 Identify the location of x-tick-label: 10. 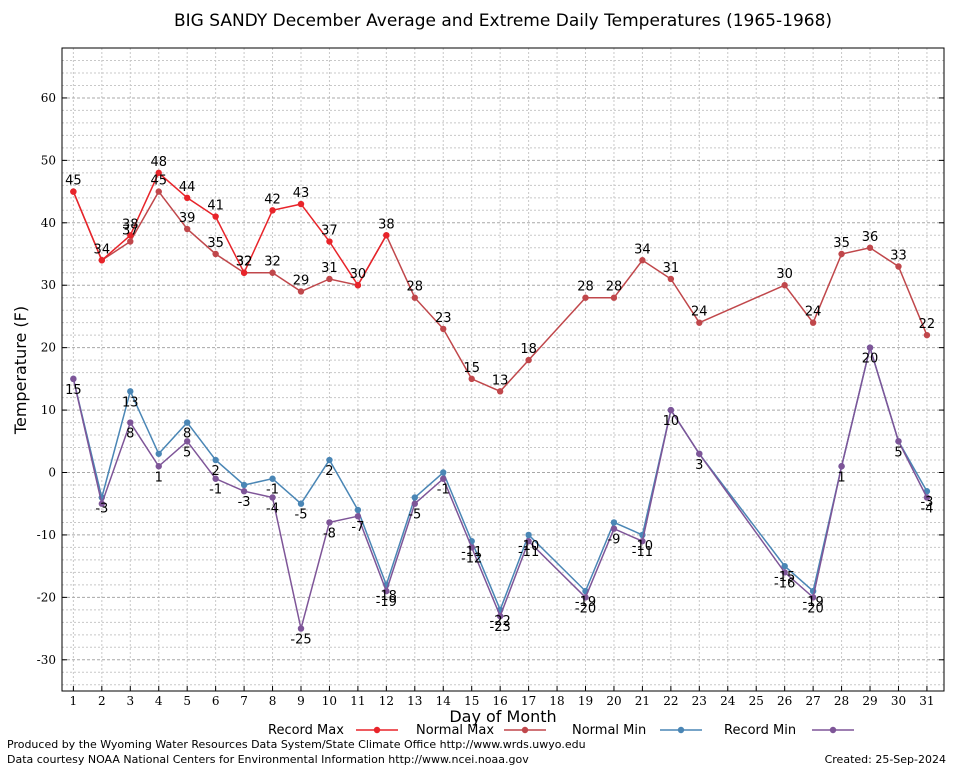
(329, 701).